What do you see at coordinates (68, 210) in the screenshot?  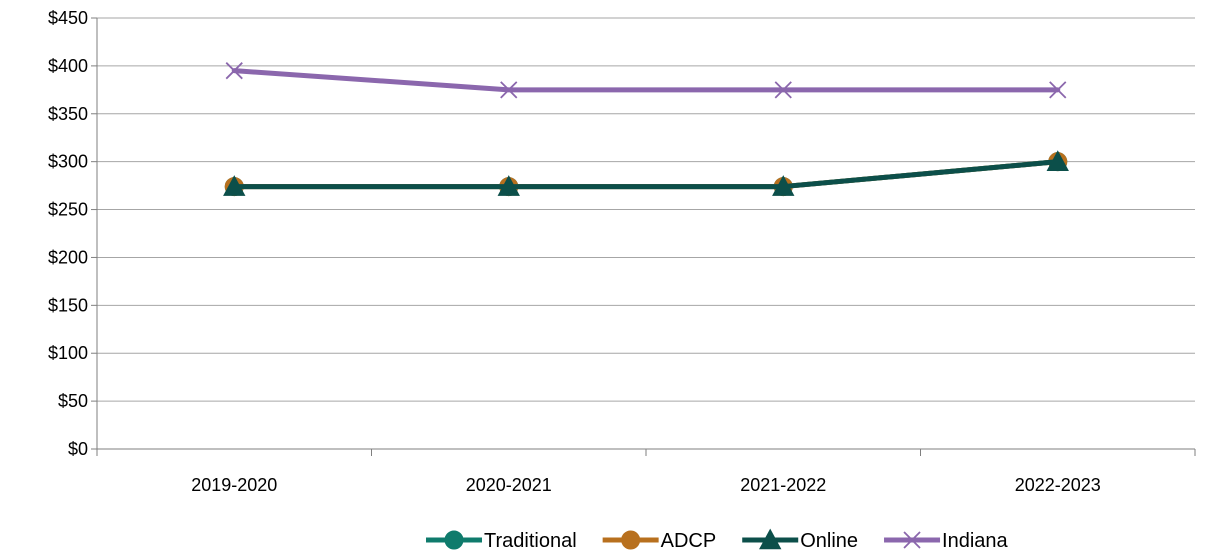 I see `y-tick-label: $250` at bounding box center [68, 210].